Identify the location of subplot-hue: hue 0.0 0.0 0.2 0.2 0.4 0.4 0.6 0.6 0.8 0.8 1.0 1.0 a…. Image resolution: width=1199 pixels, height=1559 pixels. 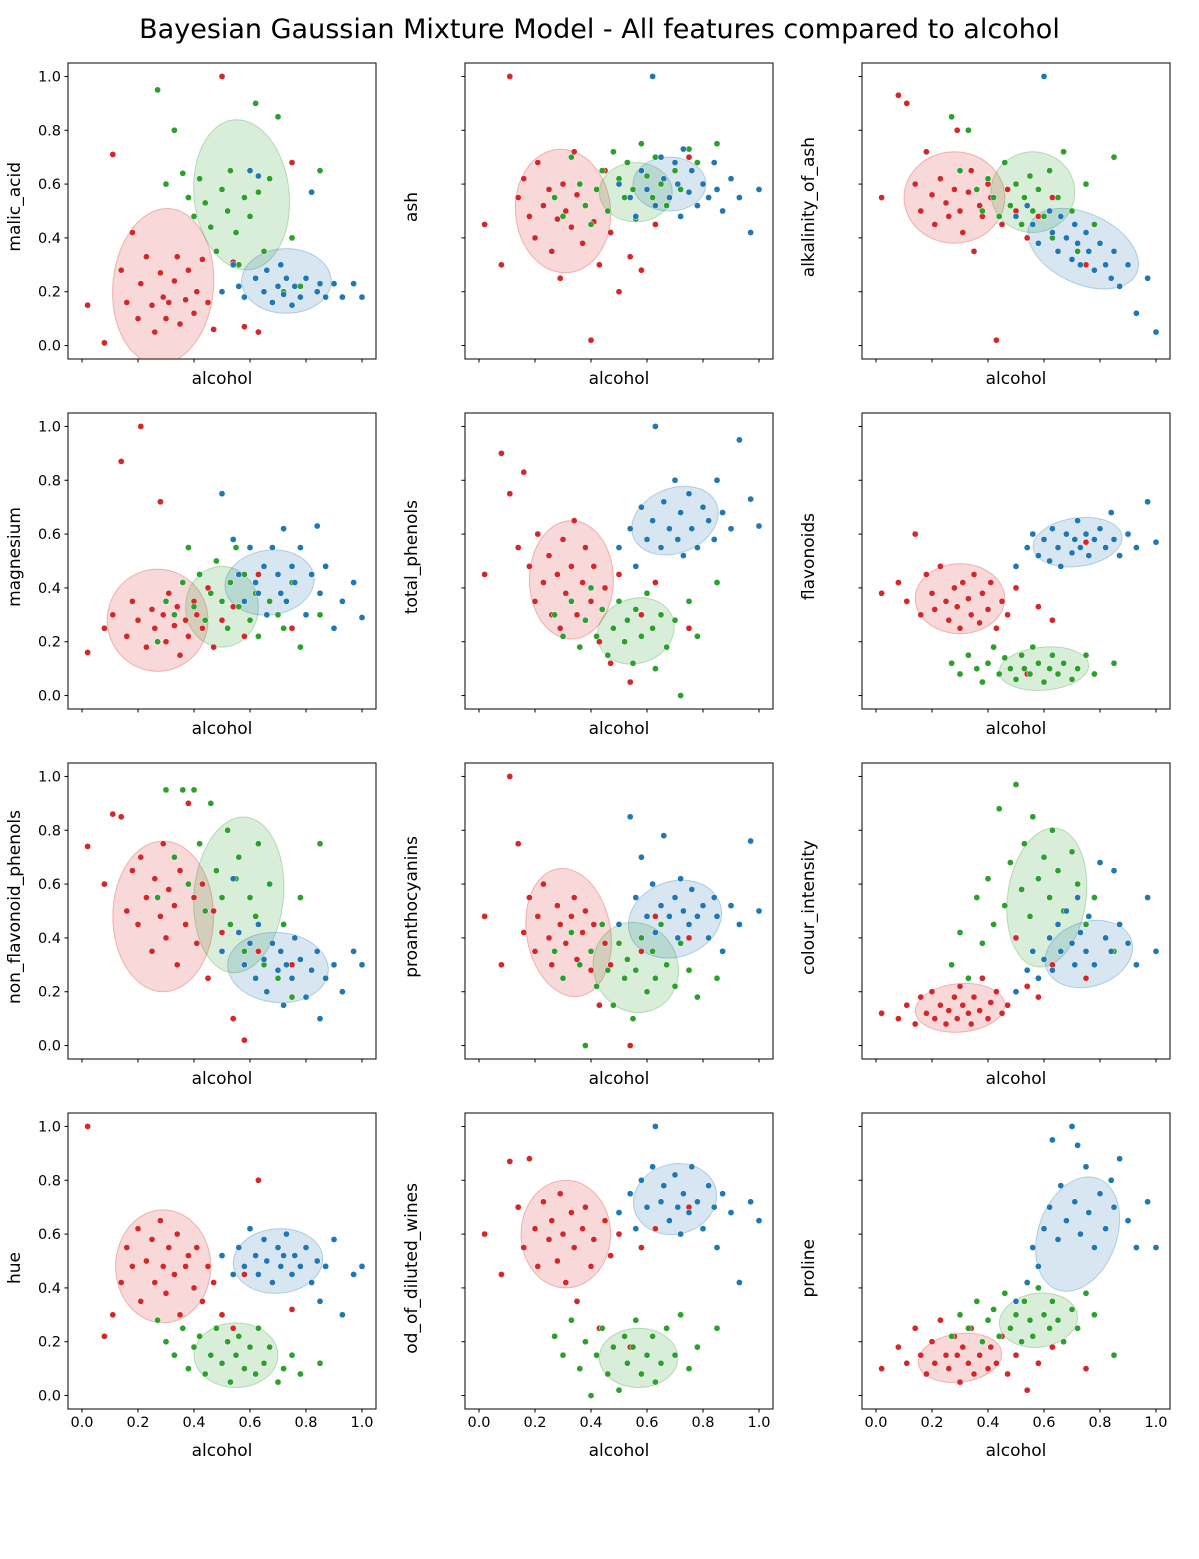
(202, 1283).